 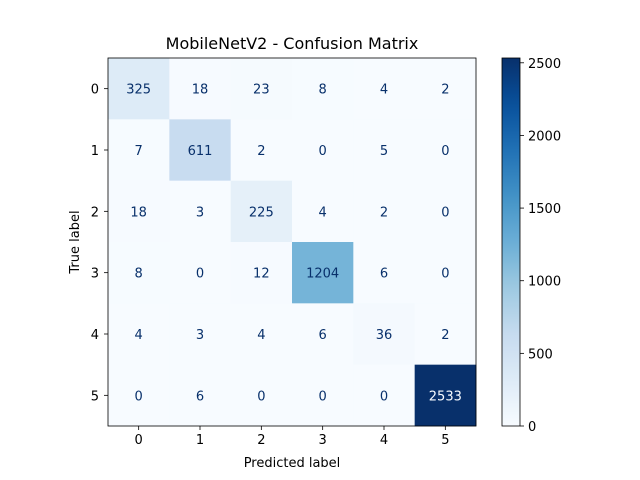 I want to click on colorbar-tick-label: 1500, so click(x=544, y=209).